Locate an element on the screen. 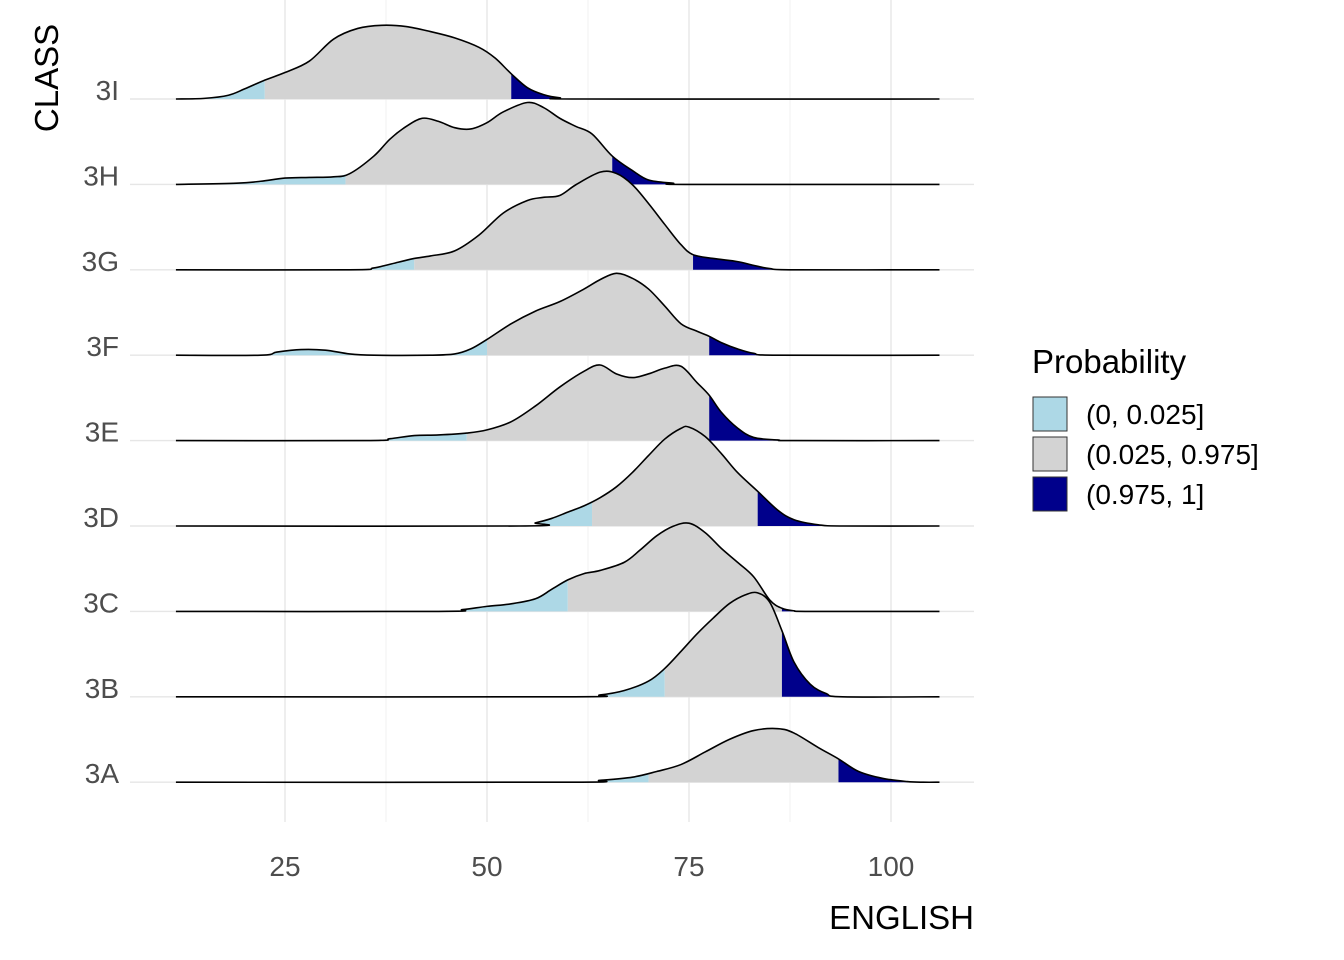 The width and height of the screenshot is (1344, 960). ridge-3F-high-tail-fill is located at coordinates (824, 346).